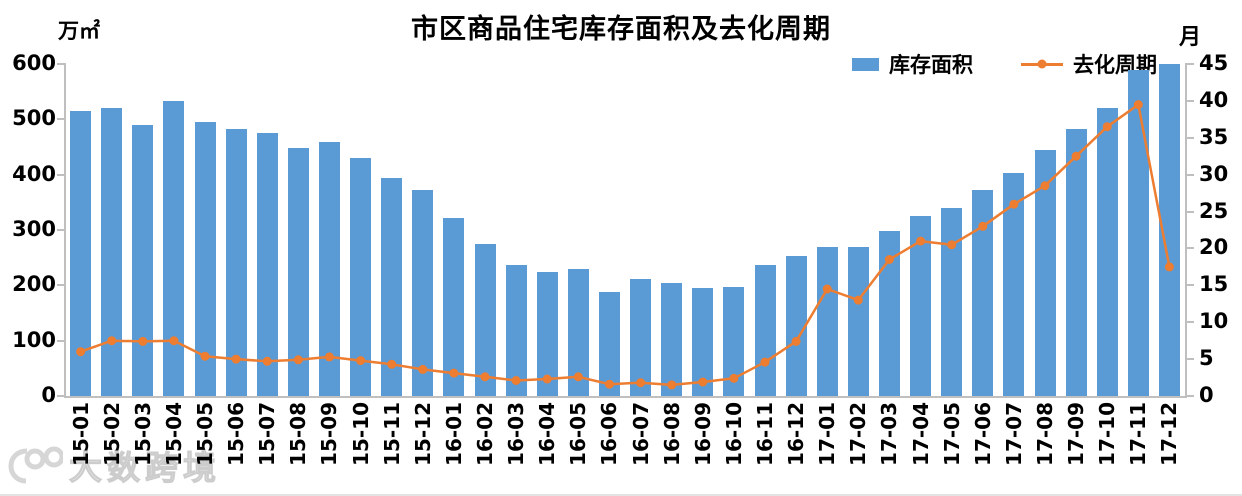 This screenshot has width=1242, height=496. What do you see at coordinates (702, 434) in the screenshot?
I see `x-axis-label-16-09: 16-09` at bounding box center [702, 434].